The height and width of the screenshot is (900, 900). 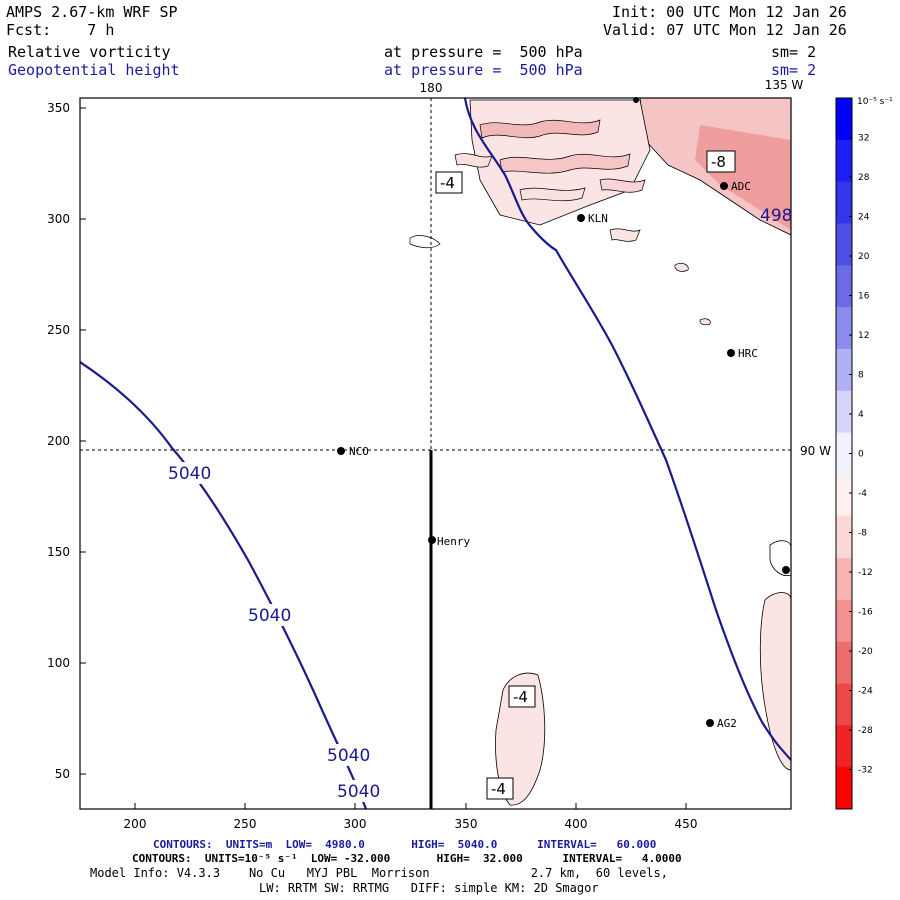 What do you see at coordinates (62, 774) in the screenshot?
I see `y-tick: 50` at bounding box center [62, 774].